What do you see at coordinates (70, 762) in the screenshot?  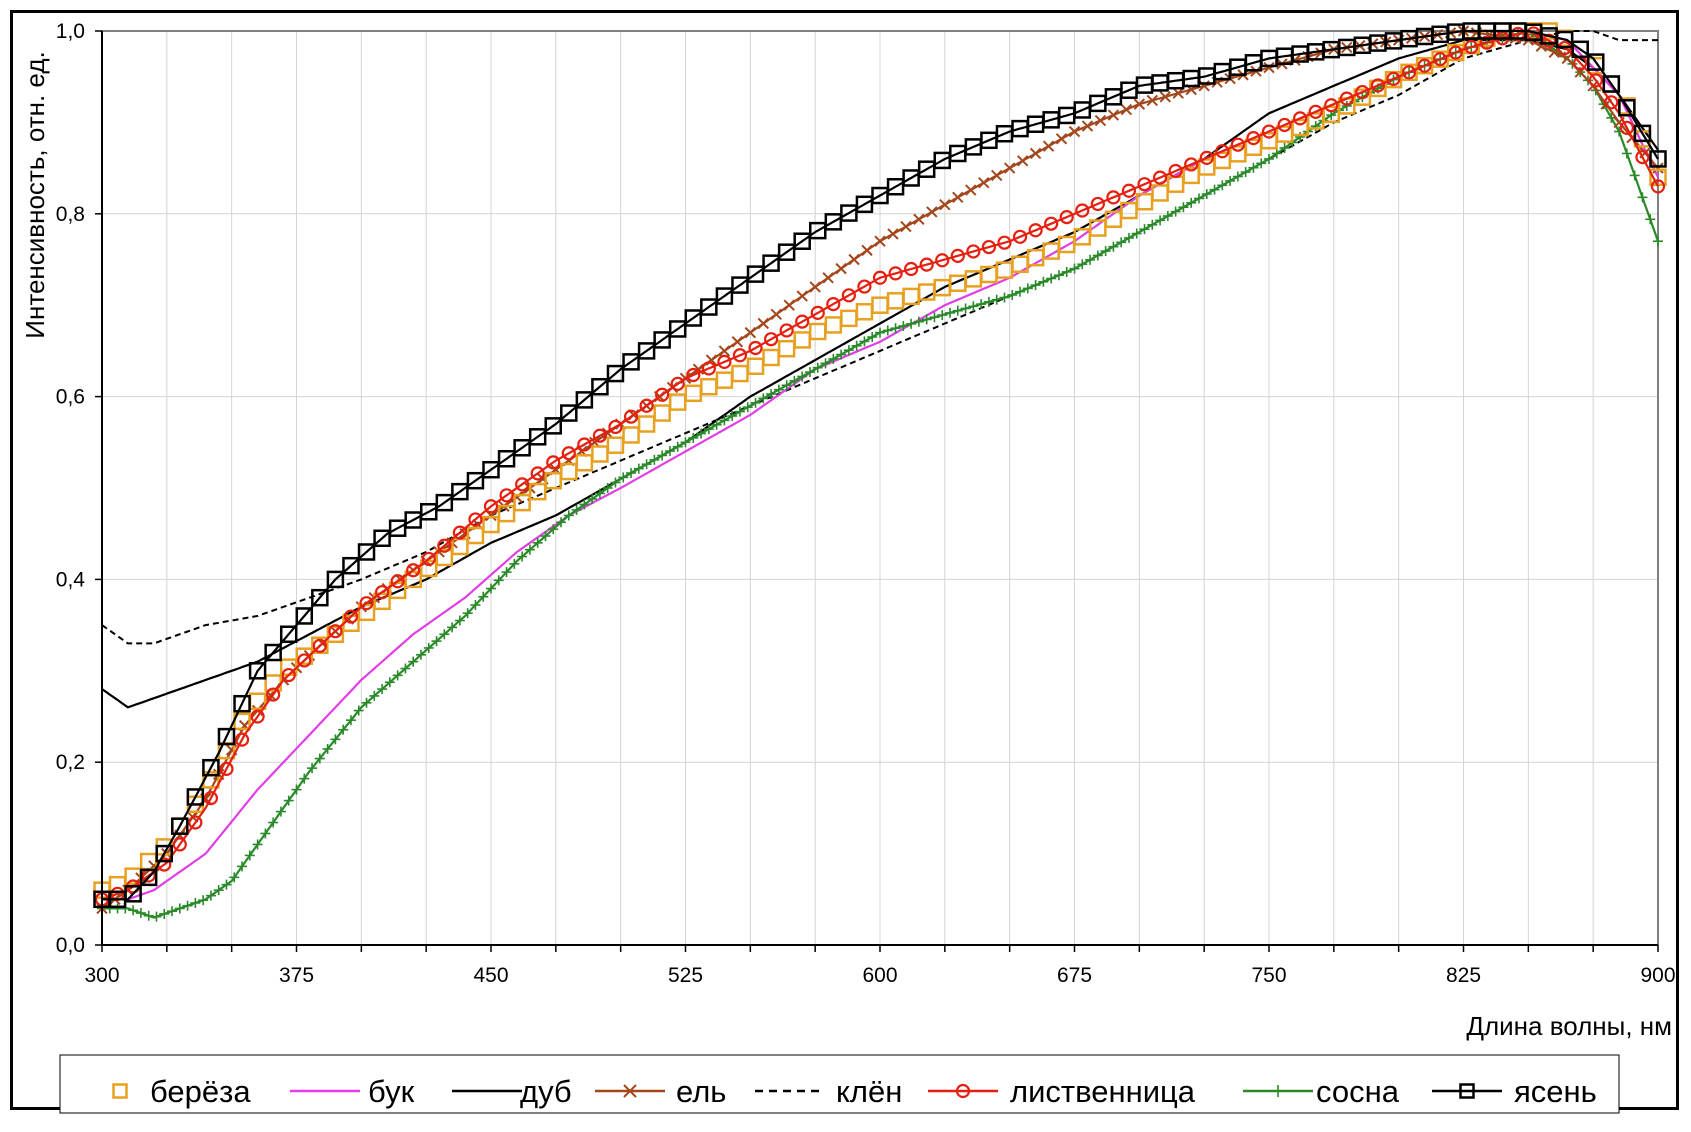 I see `y-tick-label: 0,2` at bounding box center [70, 762].